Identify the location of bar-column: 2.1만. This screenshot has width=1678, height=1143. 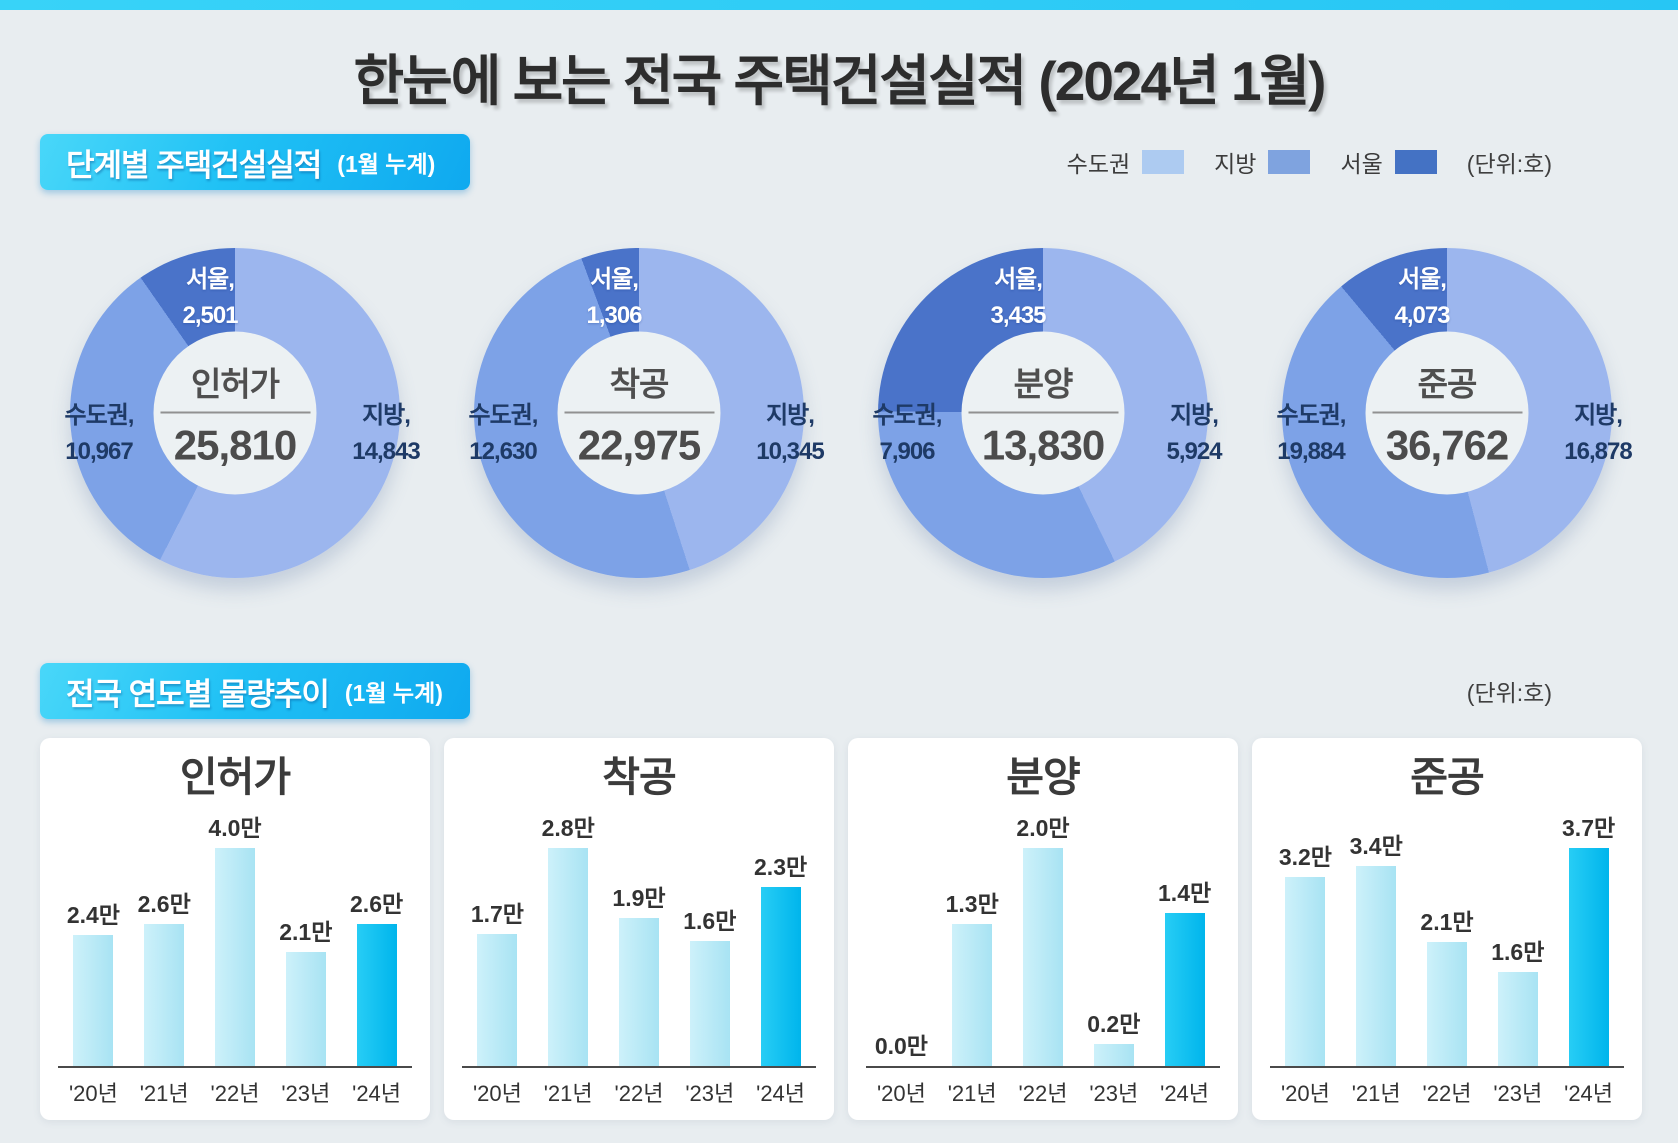
(1447, 984).